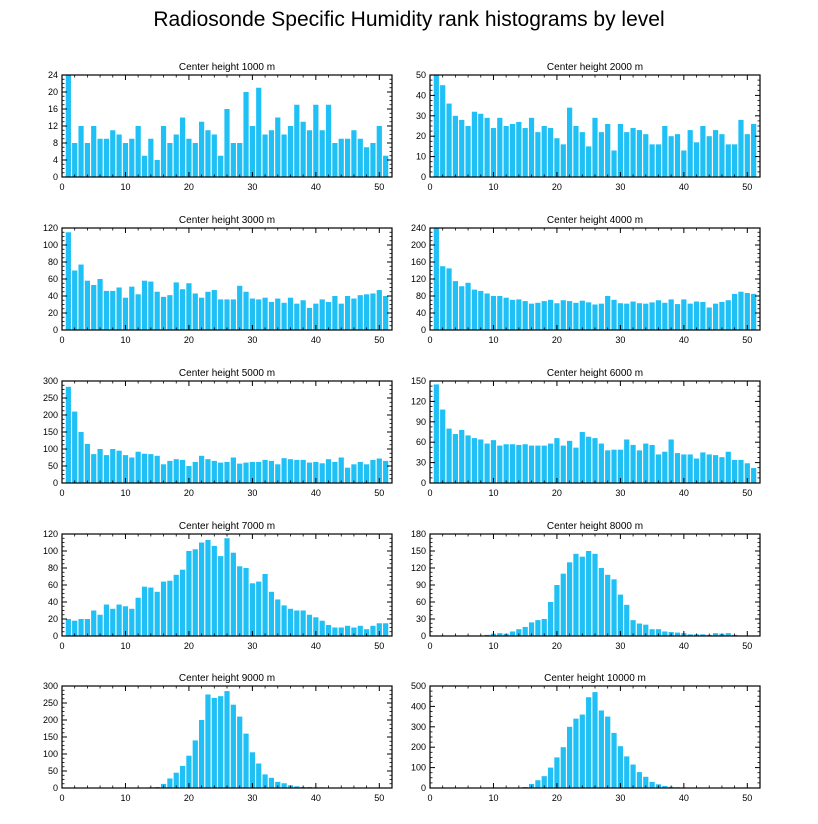 Image resolution: width=818 pixels, height=824 pixels. I want to click on y-tick-label: 90, so click(421, 585).